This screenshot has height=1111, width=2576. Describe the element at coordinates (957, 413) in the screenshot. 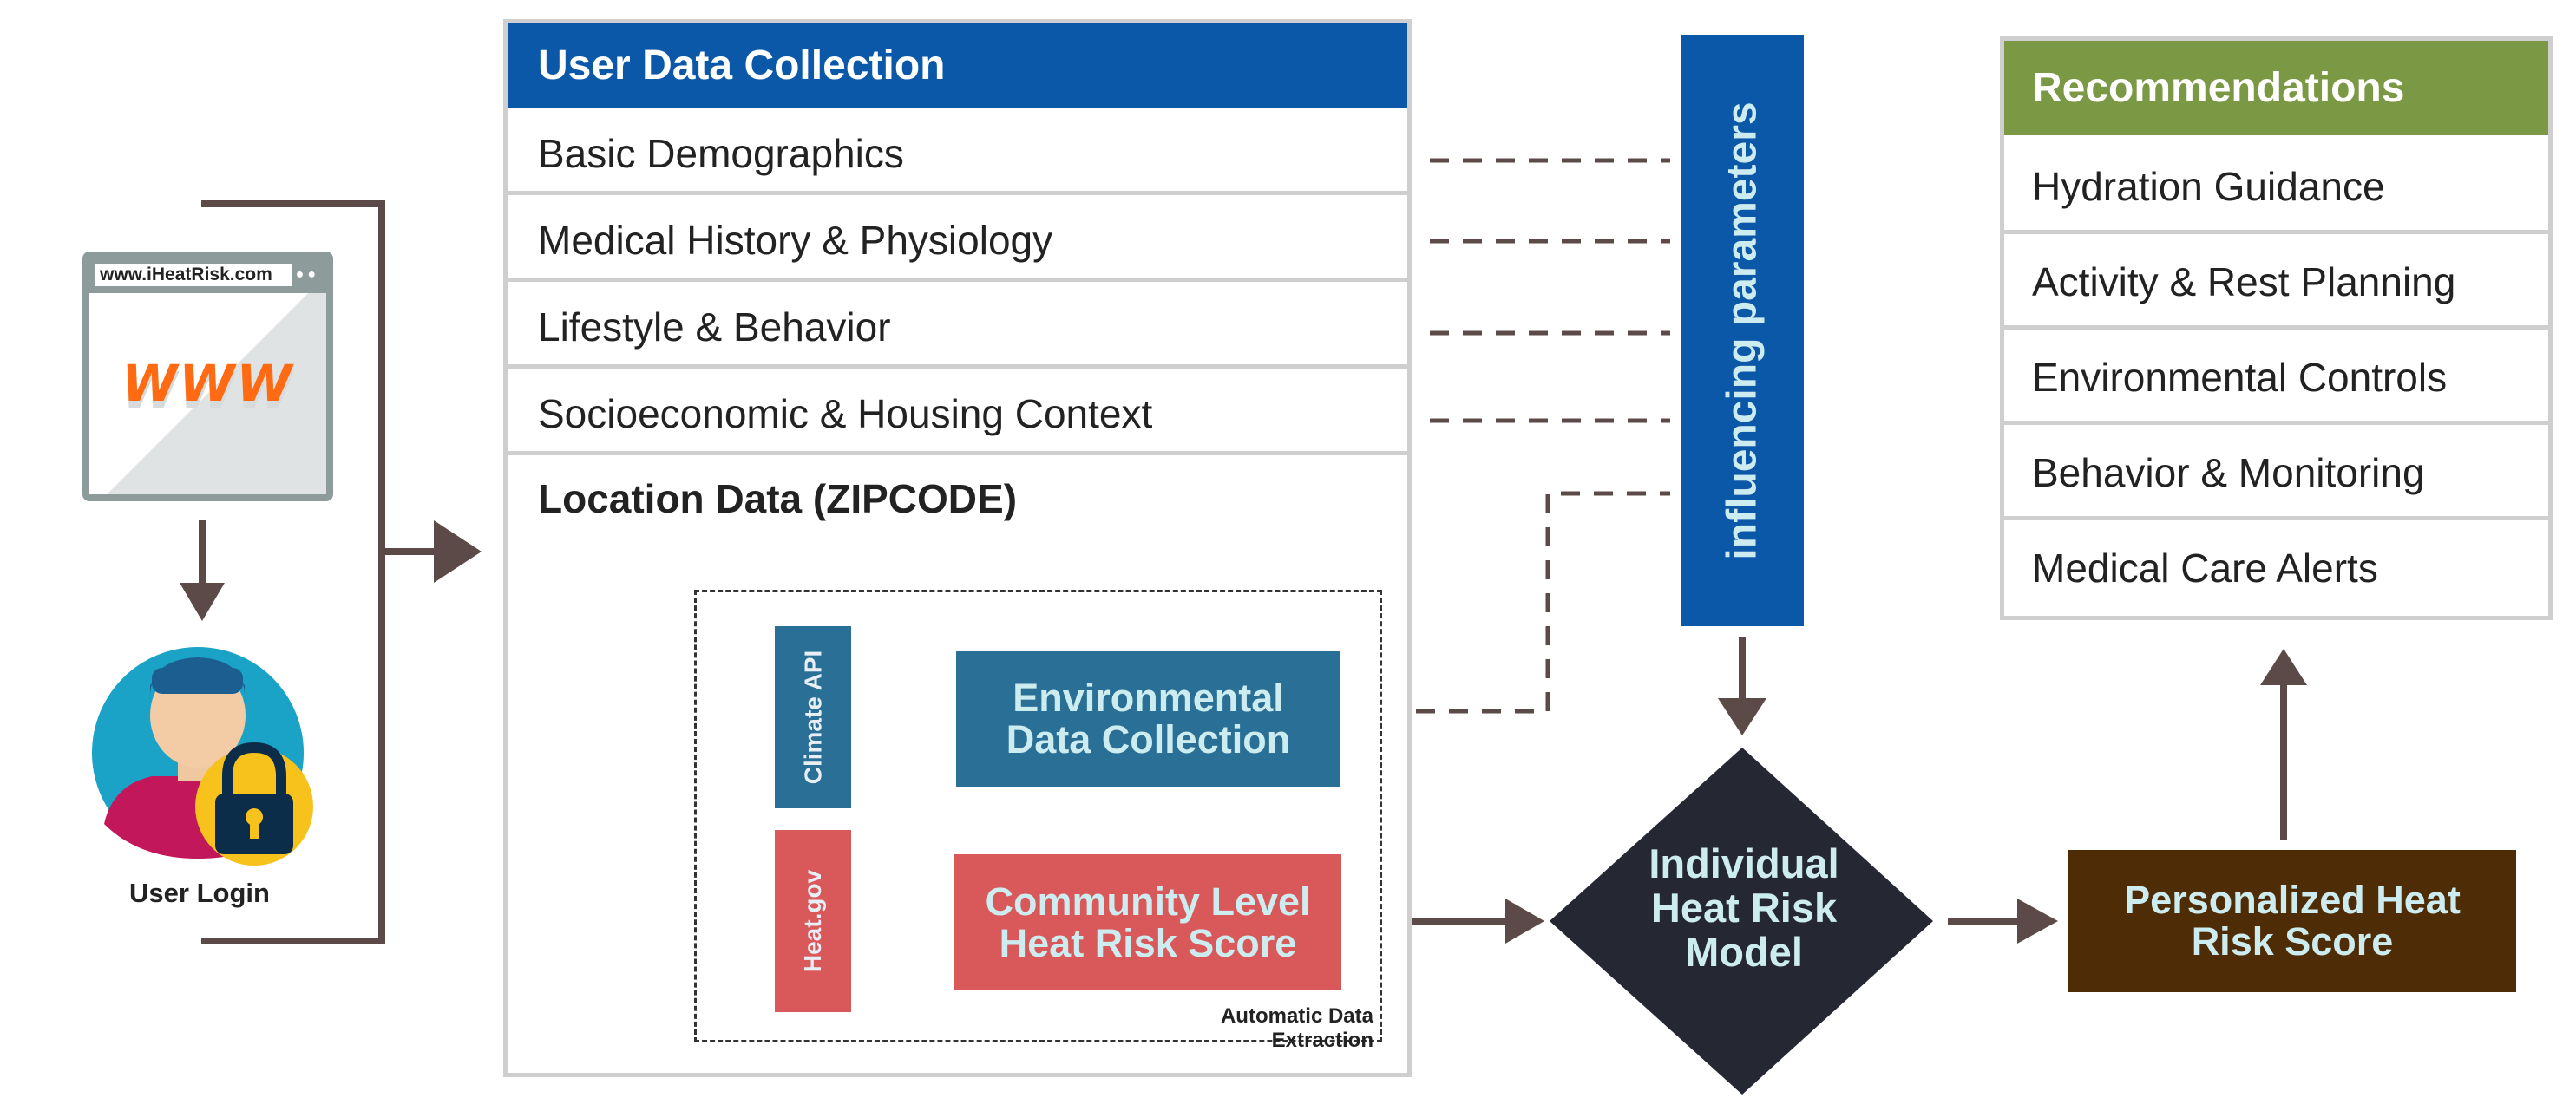

I see `udc-row-socioeconomic: Socioeconomic & Housing Context` at that location.